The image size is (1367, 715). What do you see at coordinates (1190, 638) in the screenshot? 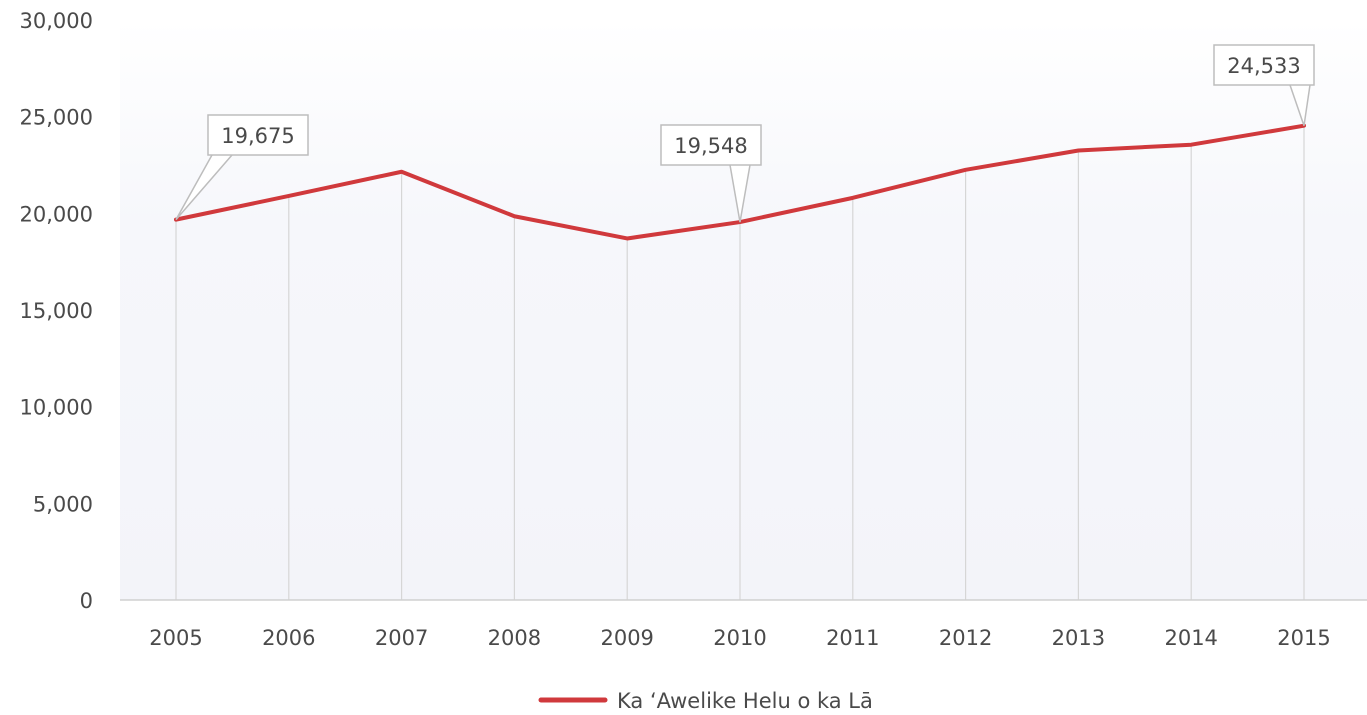
I see `x-tick-label: 2014` at bounding box center [1190, 638].